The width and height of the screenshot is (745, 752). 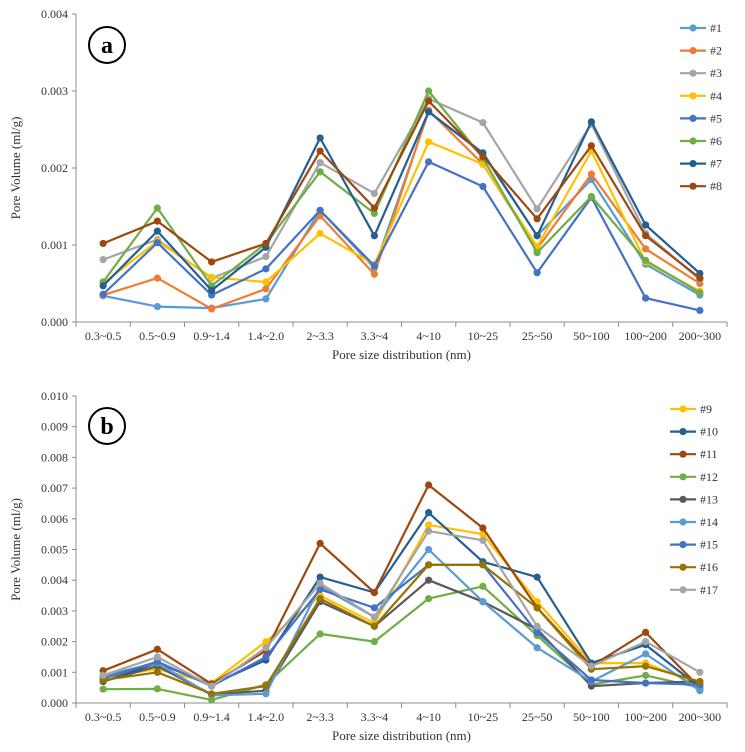 What do you see at coordinates (375, 717) in the screenshot?
I see `x-tick-label: 3.3~4` at bounding box center [375, 717].